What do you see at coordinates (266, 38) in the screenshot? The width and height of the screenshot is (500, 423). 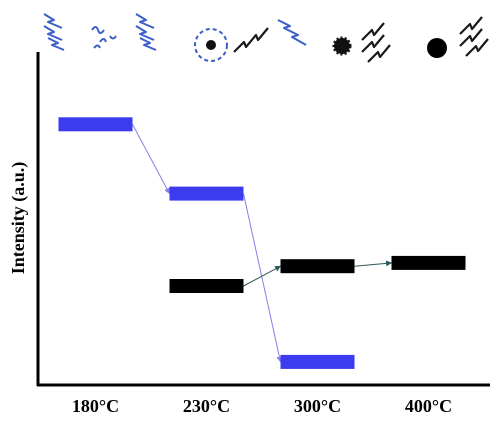 I see `structure-icons` at bounding box center [266, 38].